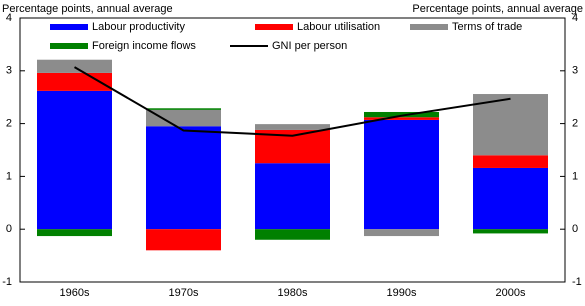 The width and height of the screenshot is (585, 306). Describe the element at coordinates (293, 293) in the screenshot. I see `x-tick-label: 1980s` at that location.